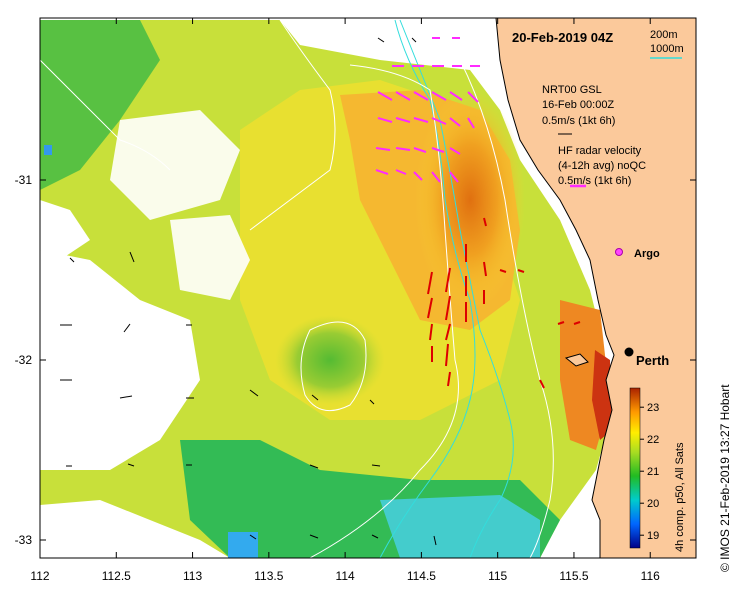 The width and height of the screenshot is (739, 592). What do you see at coordinates (562, 37) in the screenshot?
I see `map-title: 20-Feb-2019 04Z` at bounding box center [562, 37].